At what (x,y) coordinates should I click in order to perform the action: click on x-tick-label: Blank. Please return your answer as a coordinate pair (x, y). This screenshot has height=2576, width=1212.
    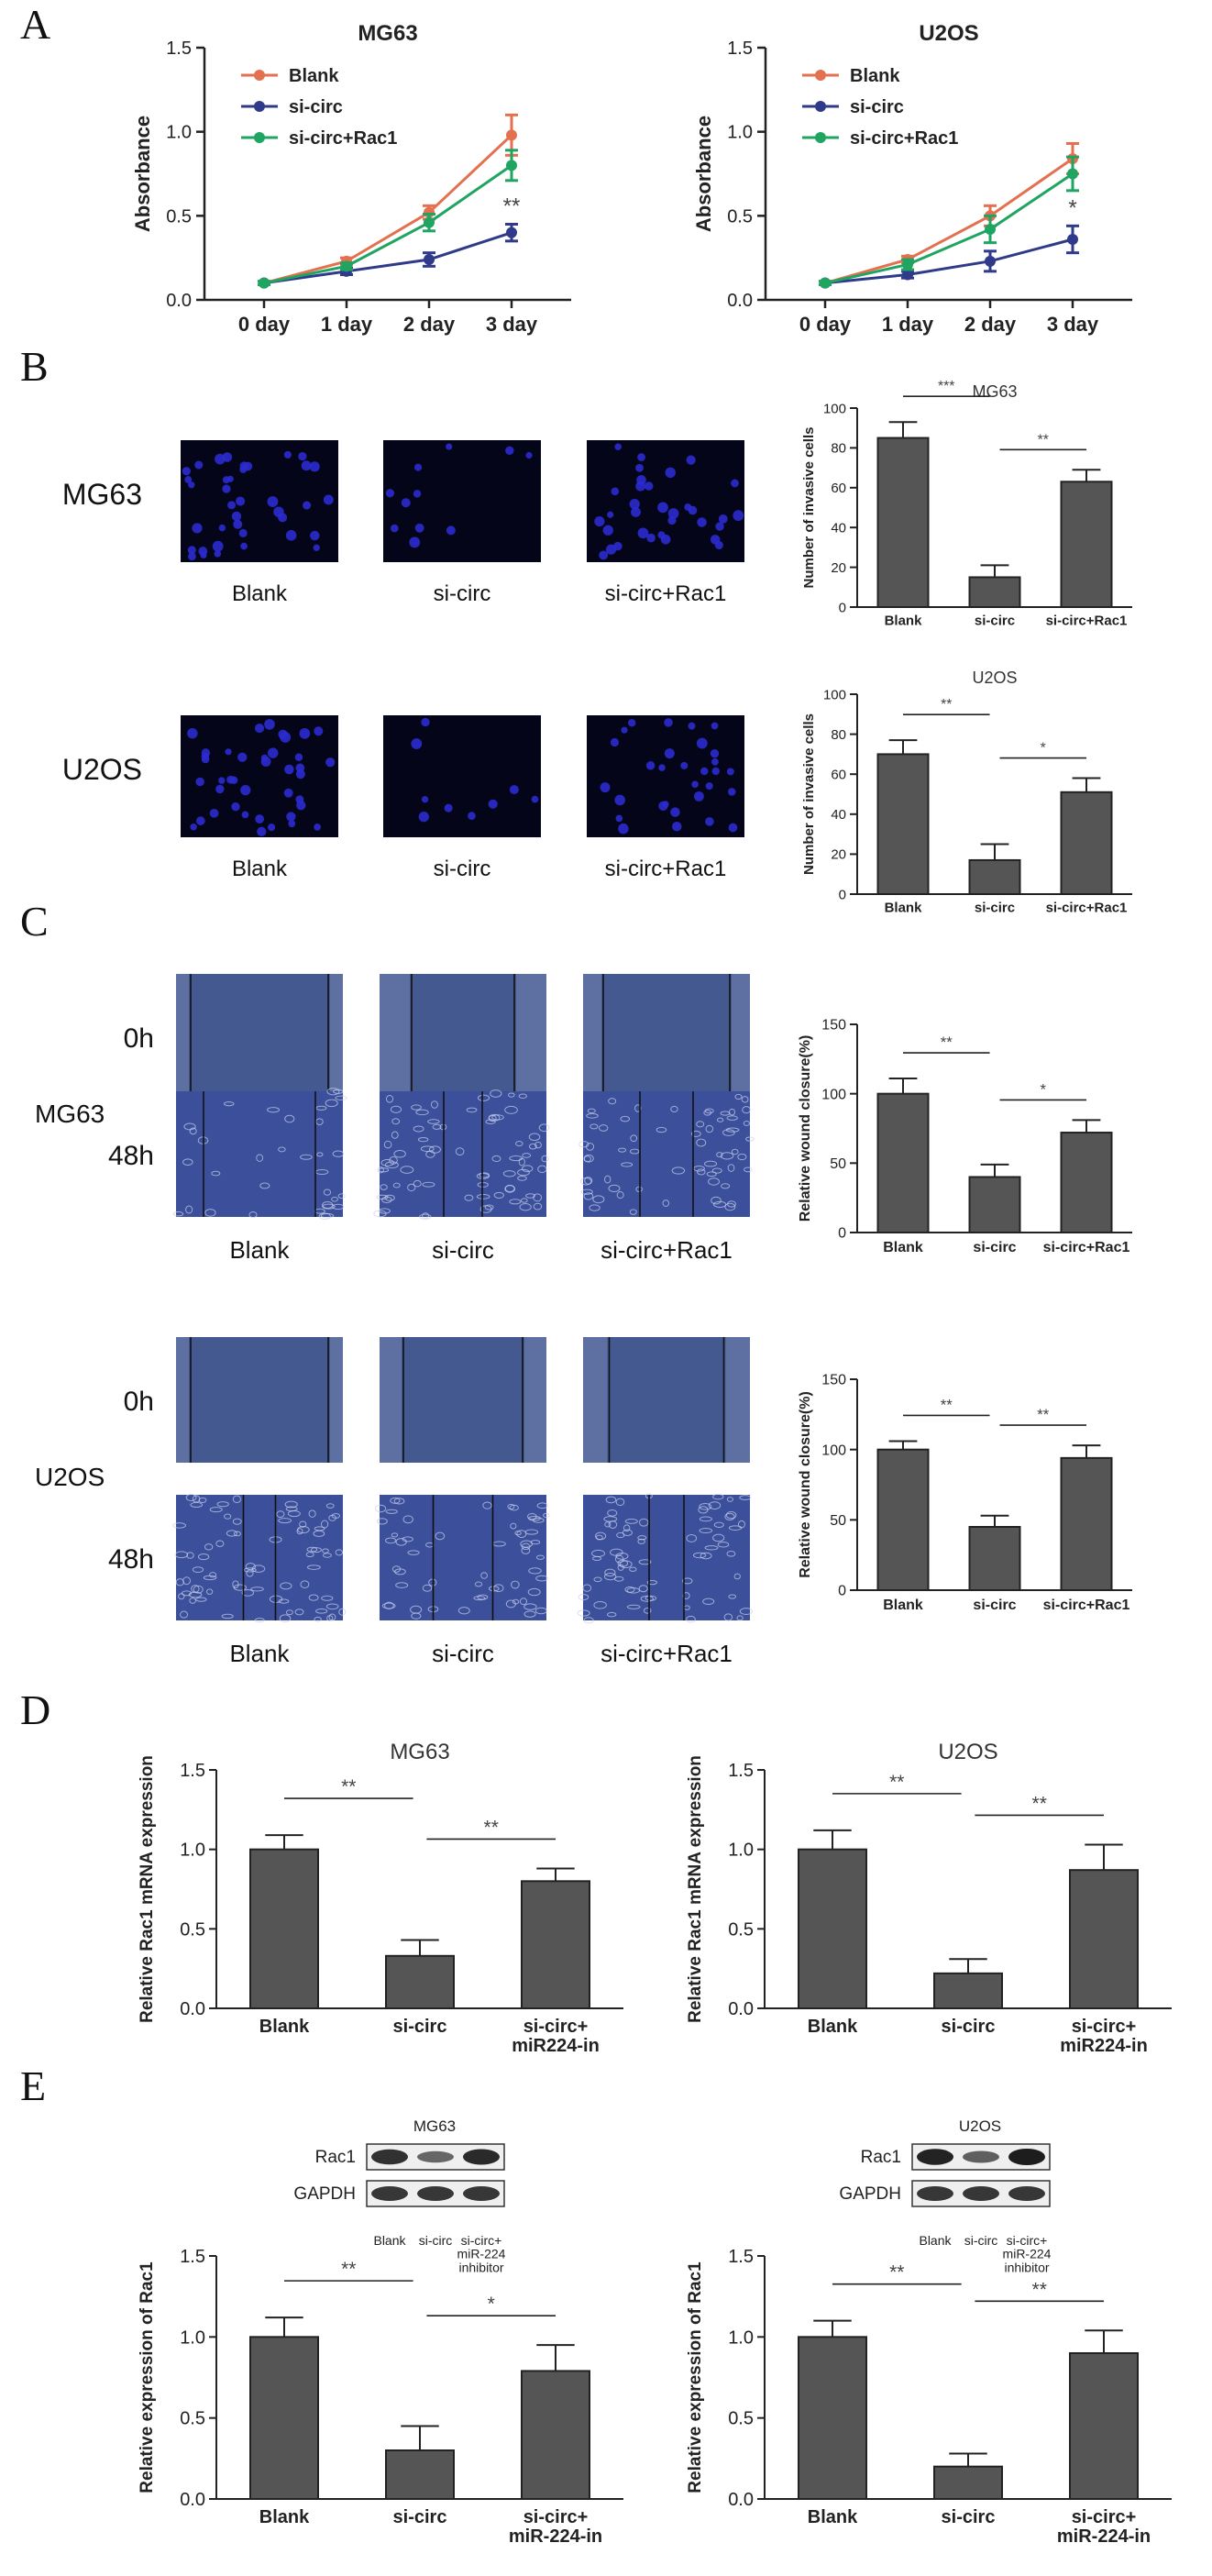
    Looking at the image, I should click on (833, 2517).